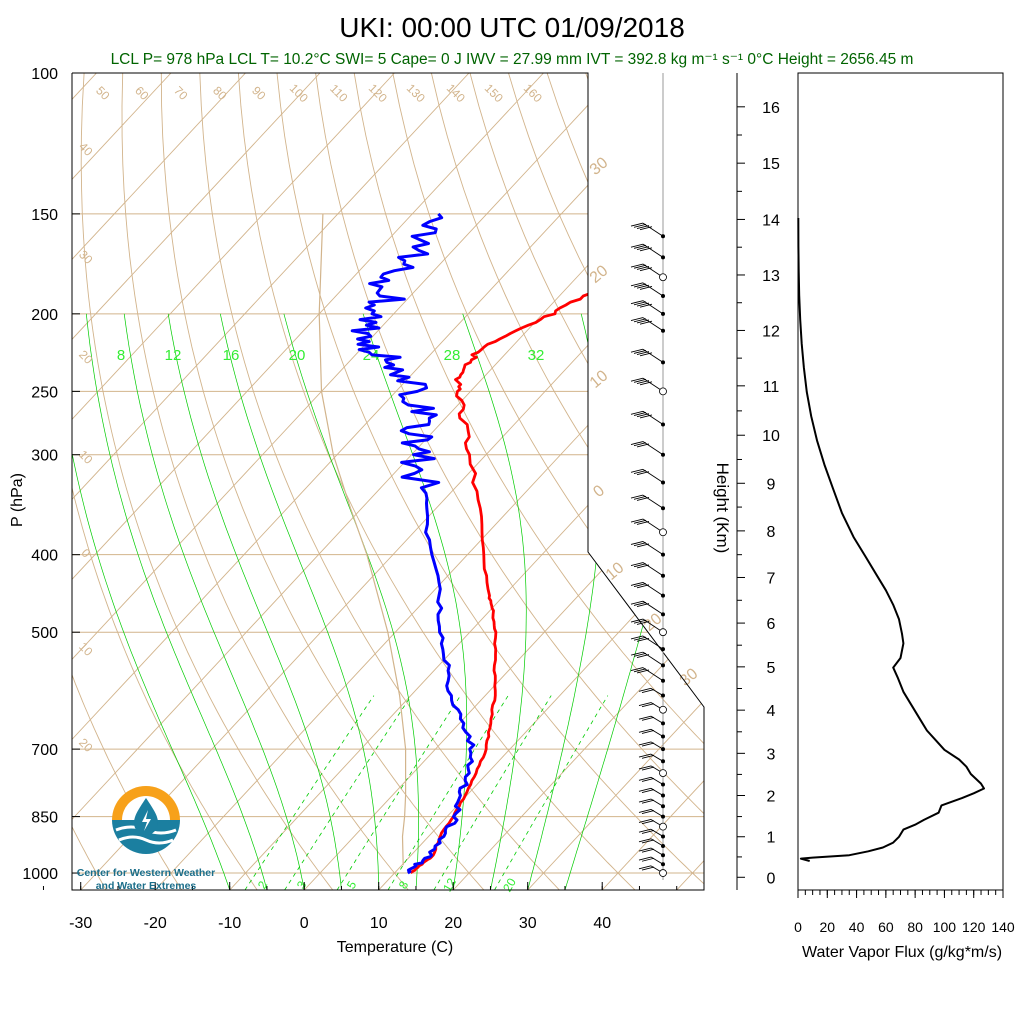 This screenshot has height=1024, width=1024. Describe the element at coordinates (891, 539) in the screenshot. I see `flux-profile` at that location.